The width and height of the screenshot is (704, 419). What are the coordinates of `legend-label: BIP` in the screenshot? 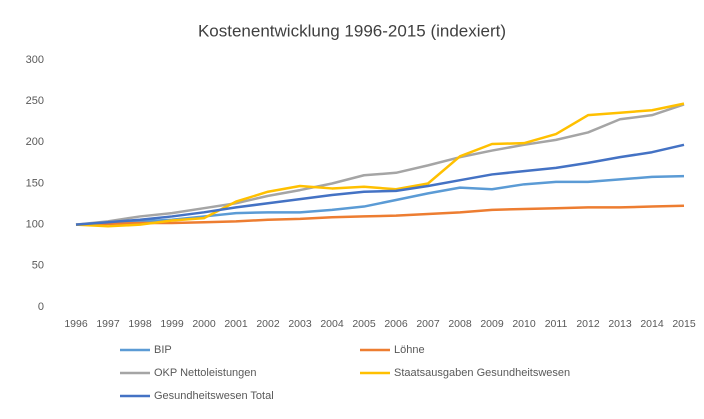 It's located at (163, 350).